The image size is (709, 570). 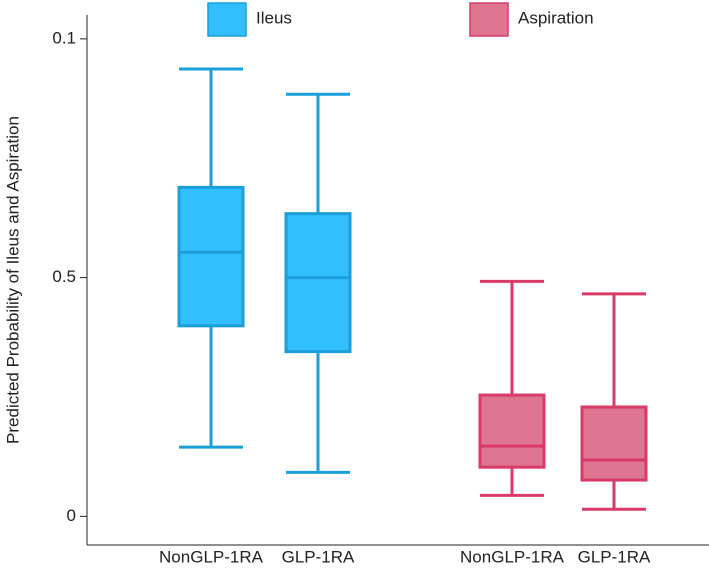 What do you see at coordinates (274, 17) in the screenshot?
I see `legend-label: Ileus` at bounding box center [274, 17].